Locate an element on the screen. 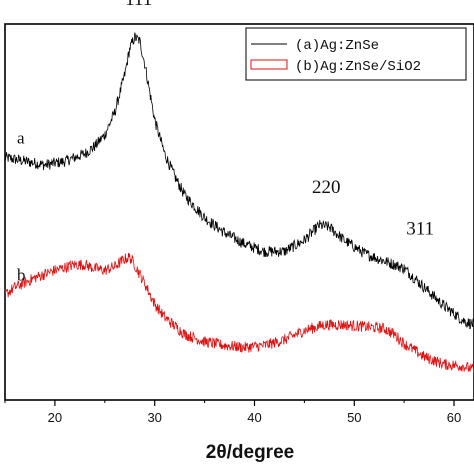  x-axis-title: 2θ/degree is located at coordinates (250, 452).